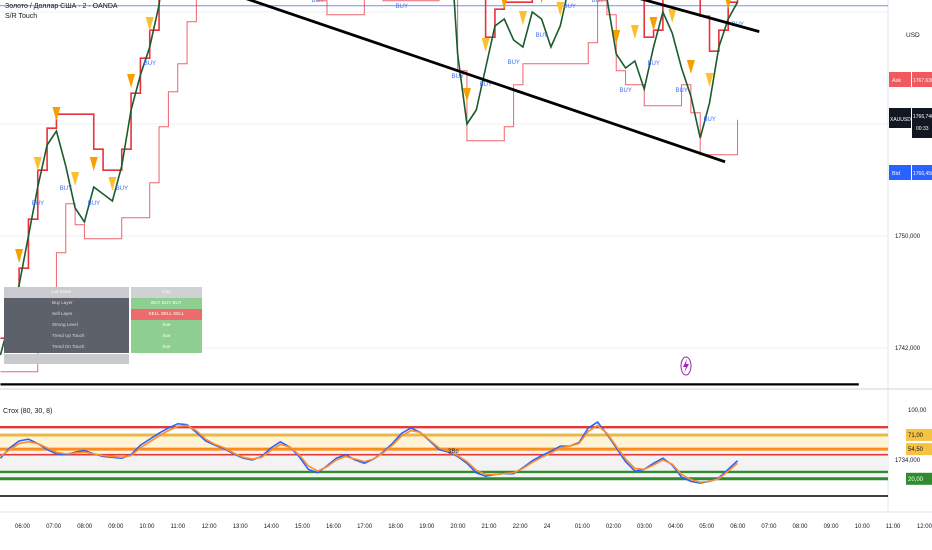  What do you see at coordinates (303, 527) in the screenshot?
I see `time-tick-label: 15:00` at bounding box center [303, 527].